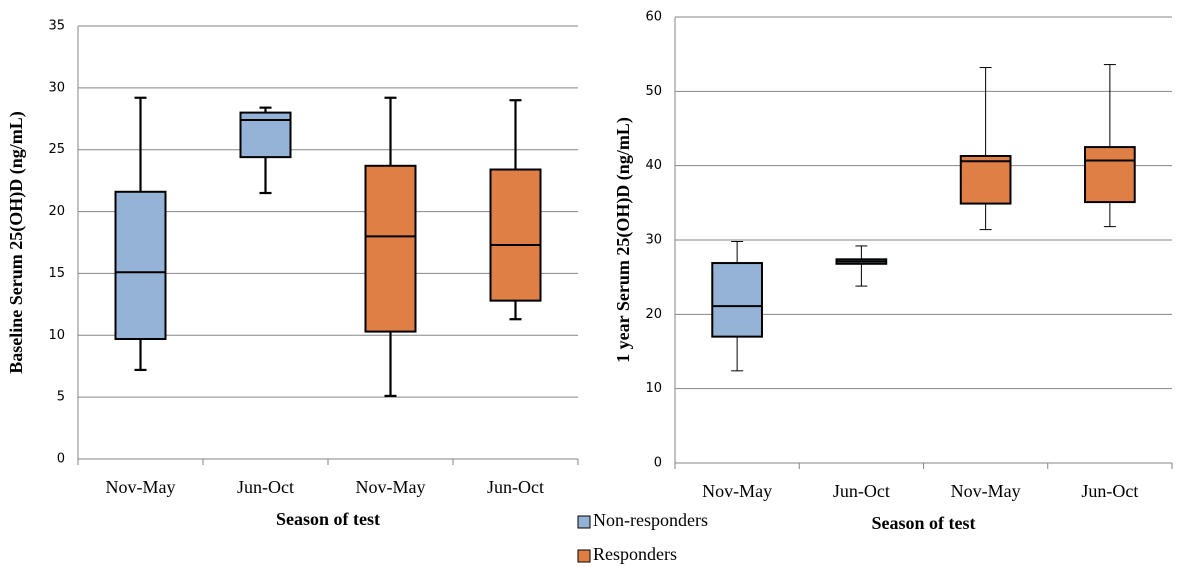 This screenshot has height=567, width=1190. What do you see at coordinates (653, 165) in the screenshot?
I see `y-tick-label: 40` at bounding box center [653, 165].